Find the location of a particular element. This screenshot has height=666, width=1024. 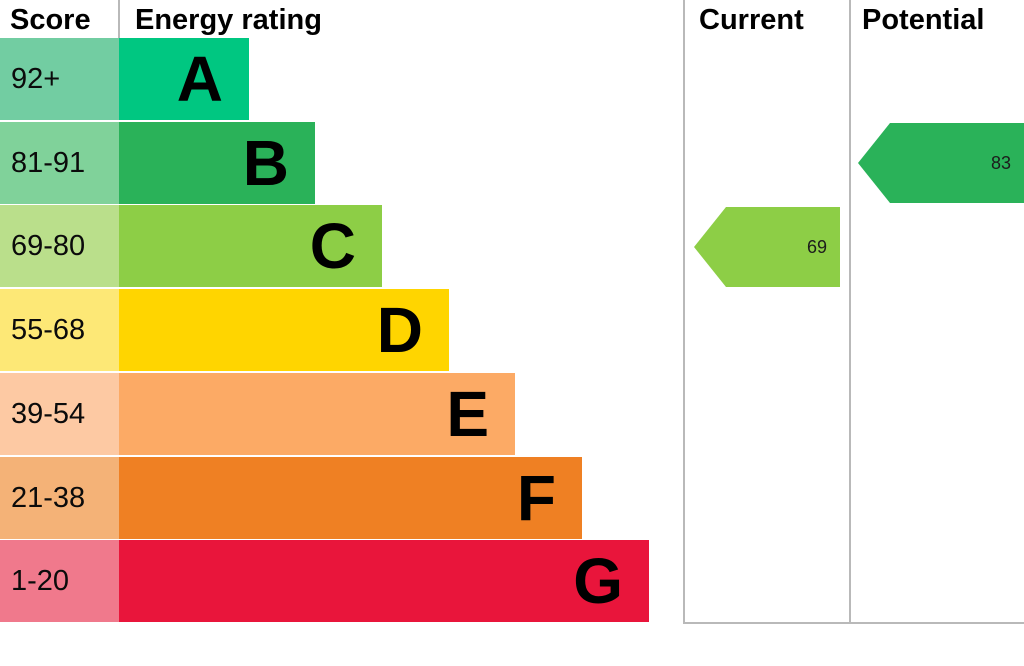

band-score-range-e: 39-54 is located at coordinates (59, 414).